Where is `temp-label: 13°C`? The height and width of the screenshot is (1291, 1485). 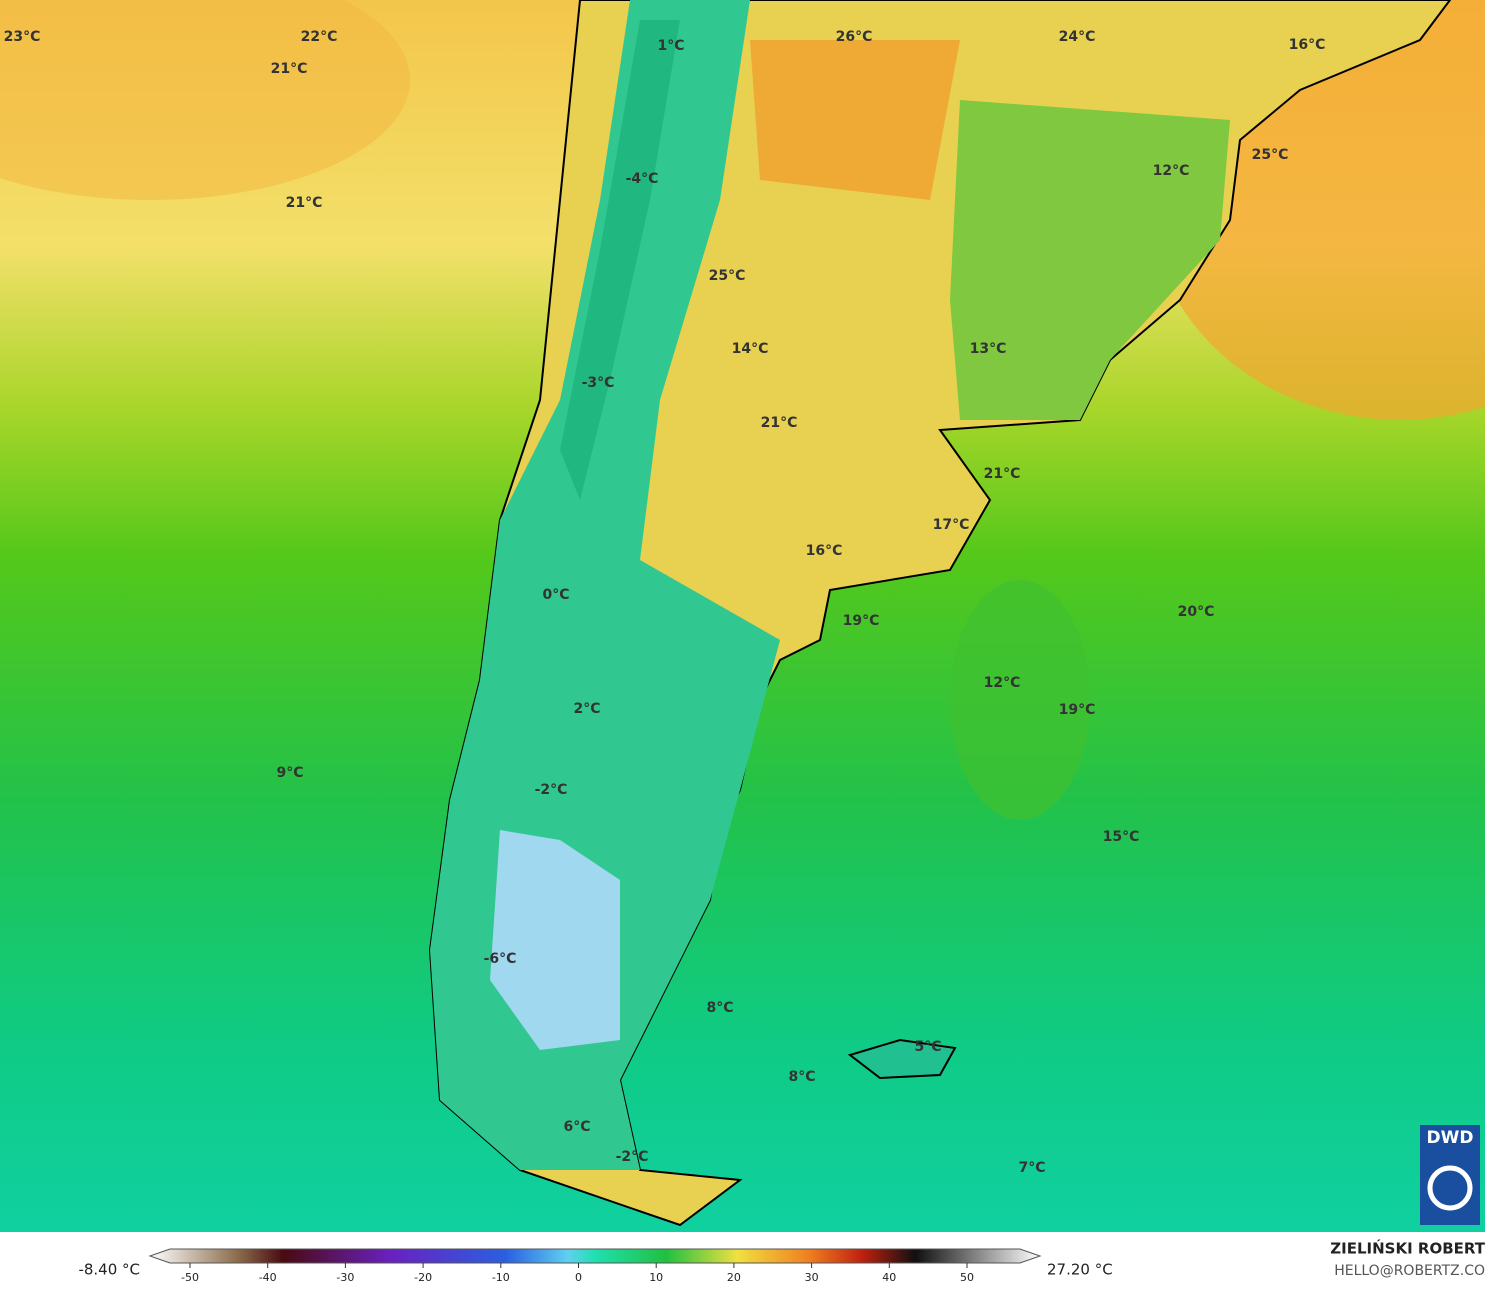 temp-label: 13°C is located at coordinates (988, 349).